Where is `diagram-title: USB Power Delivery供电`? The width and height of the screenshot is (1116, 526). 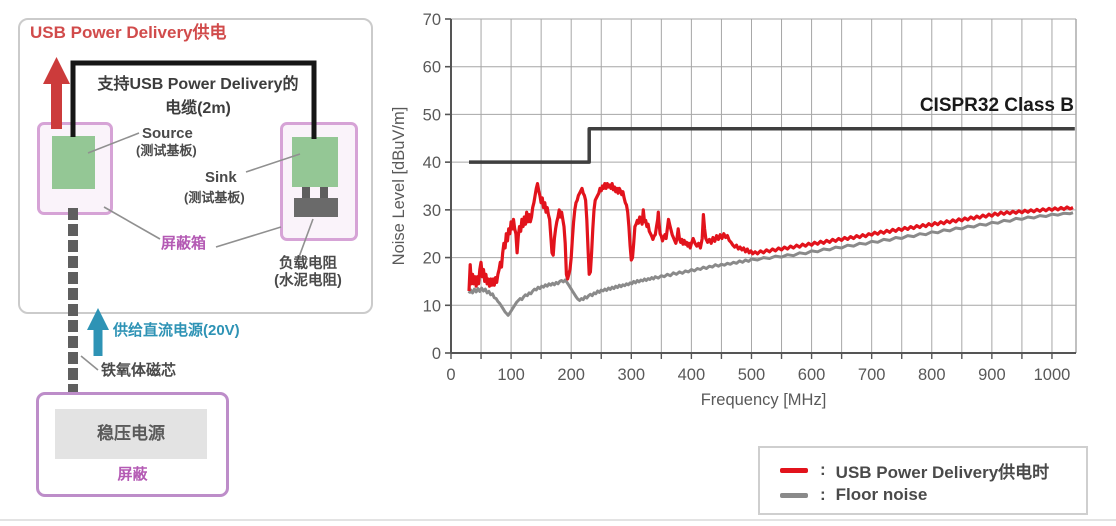
diagram-title: USB Power Delivery供电 is located at coordinates (128, 32).